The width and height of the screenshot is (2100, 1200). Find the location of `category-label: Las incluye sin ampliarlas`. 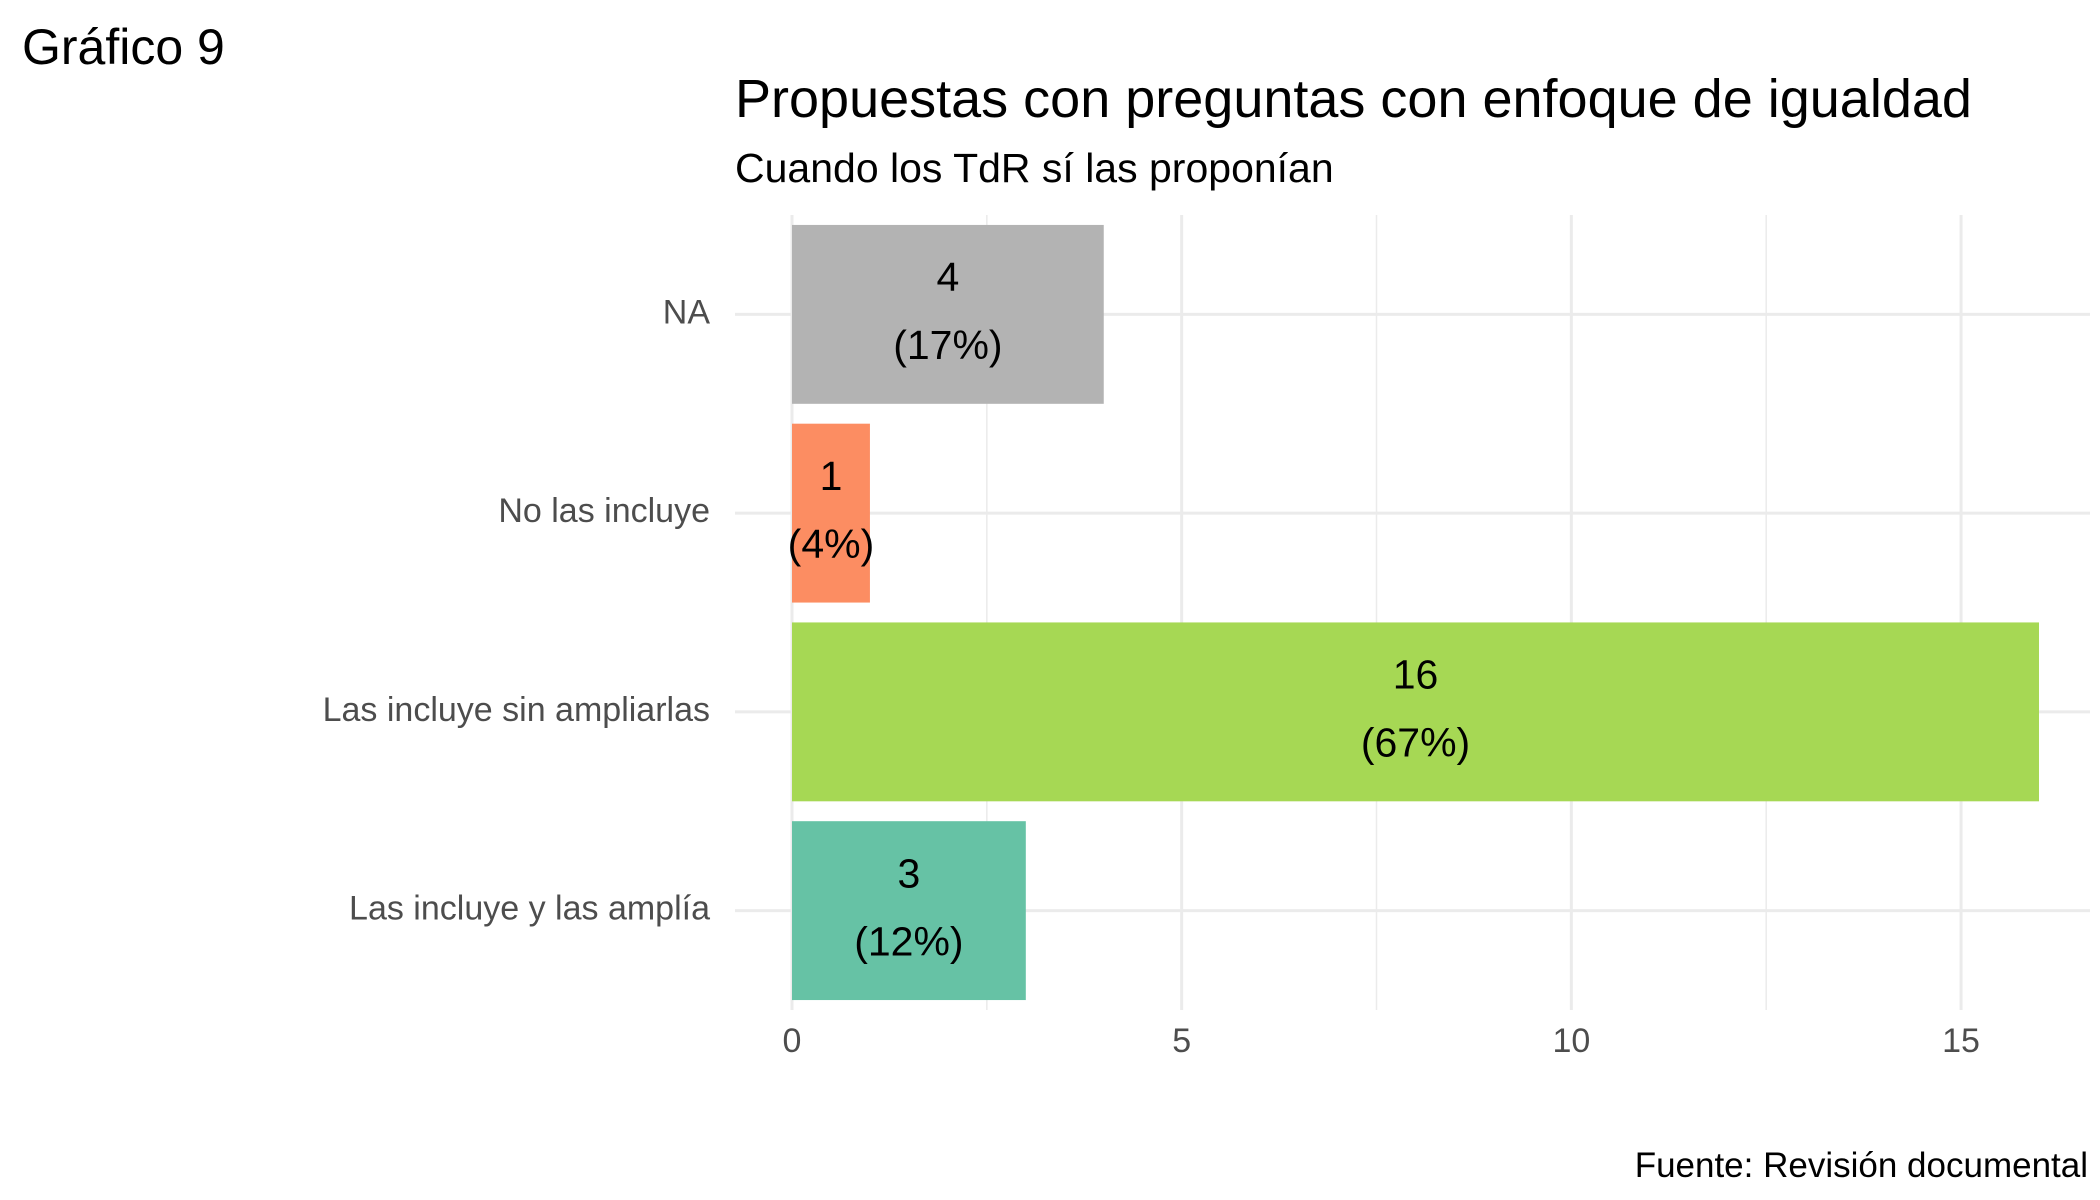

category-label: Las incluye sin ampliarlas is located at coordinates (516, 710).